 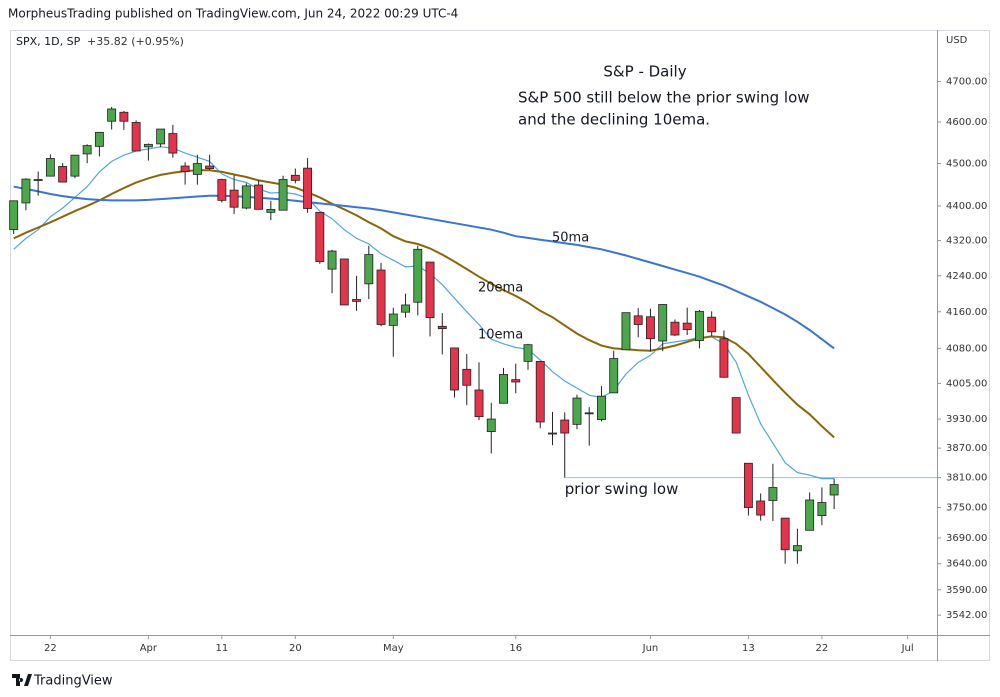 What do you see at coordinates (748, 648) in the screenshot?
I see `x-tick-label: 13` at bounding box center [748, 648].